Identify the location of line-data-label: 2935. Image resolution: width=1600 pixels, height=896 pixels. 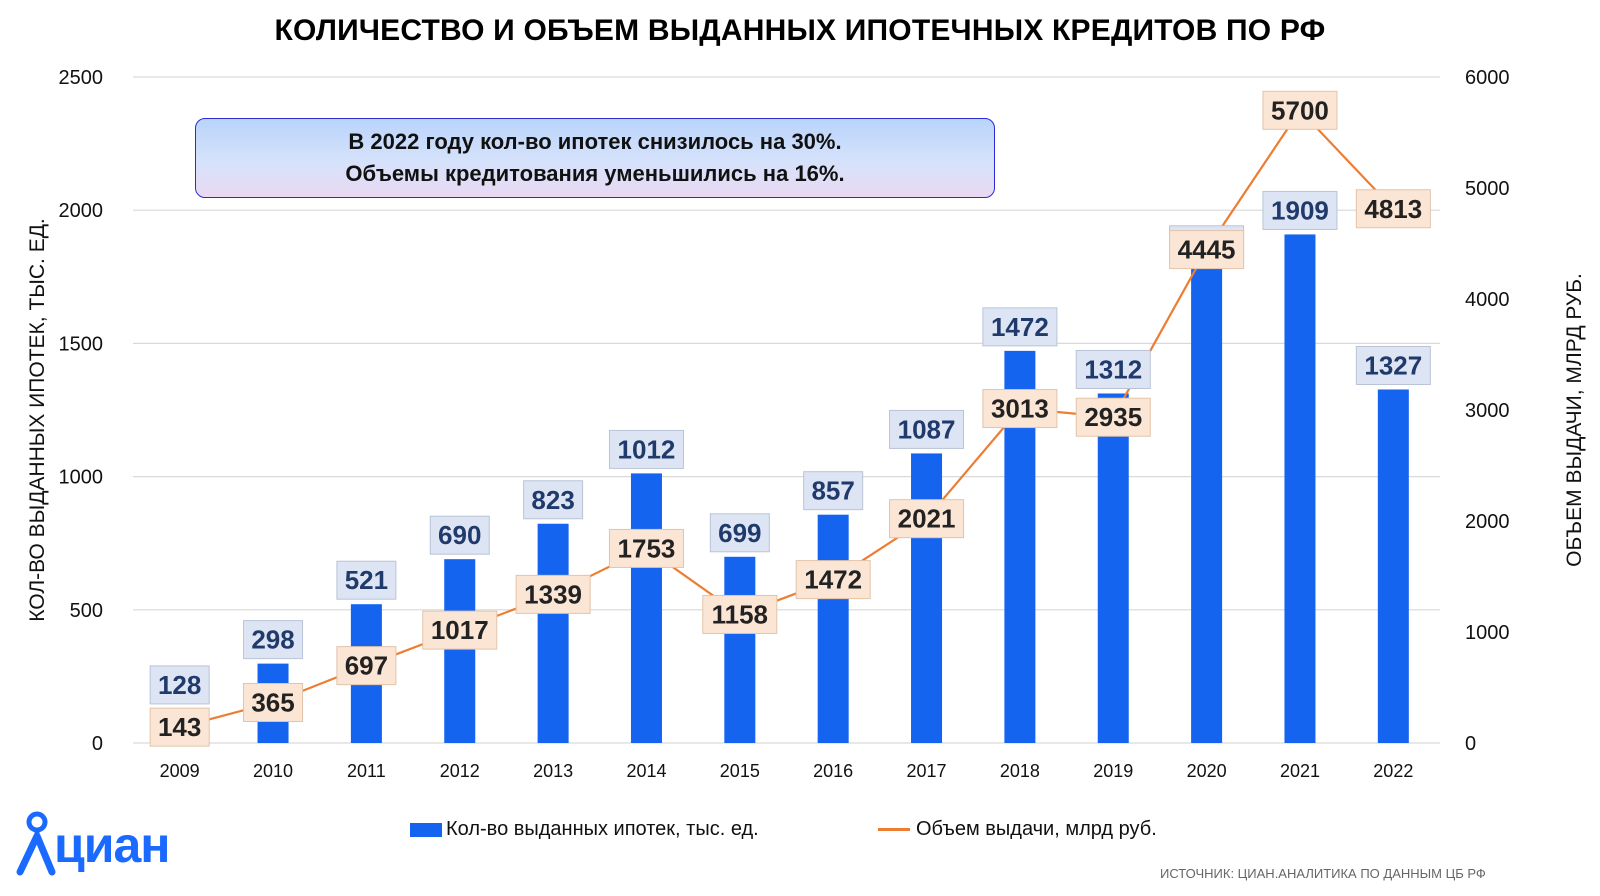
(1113, 417).